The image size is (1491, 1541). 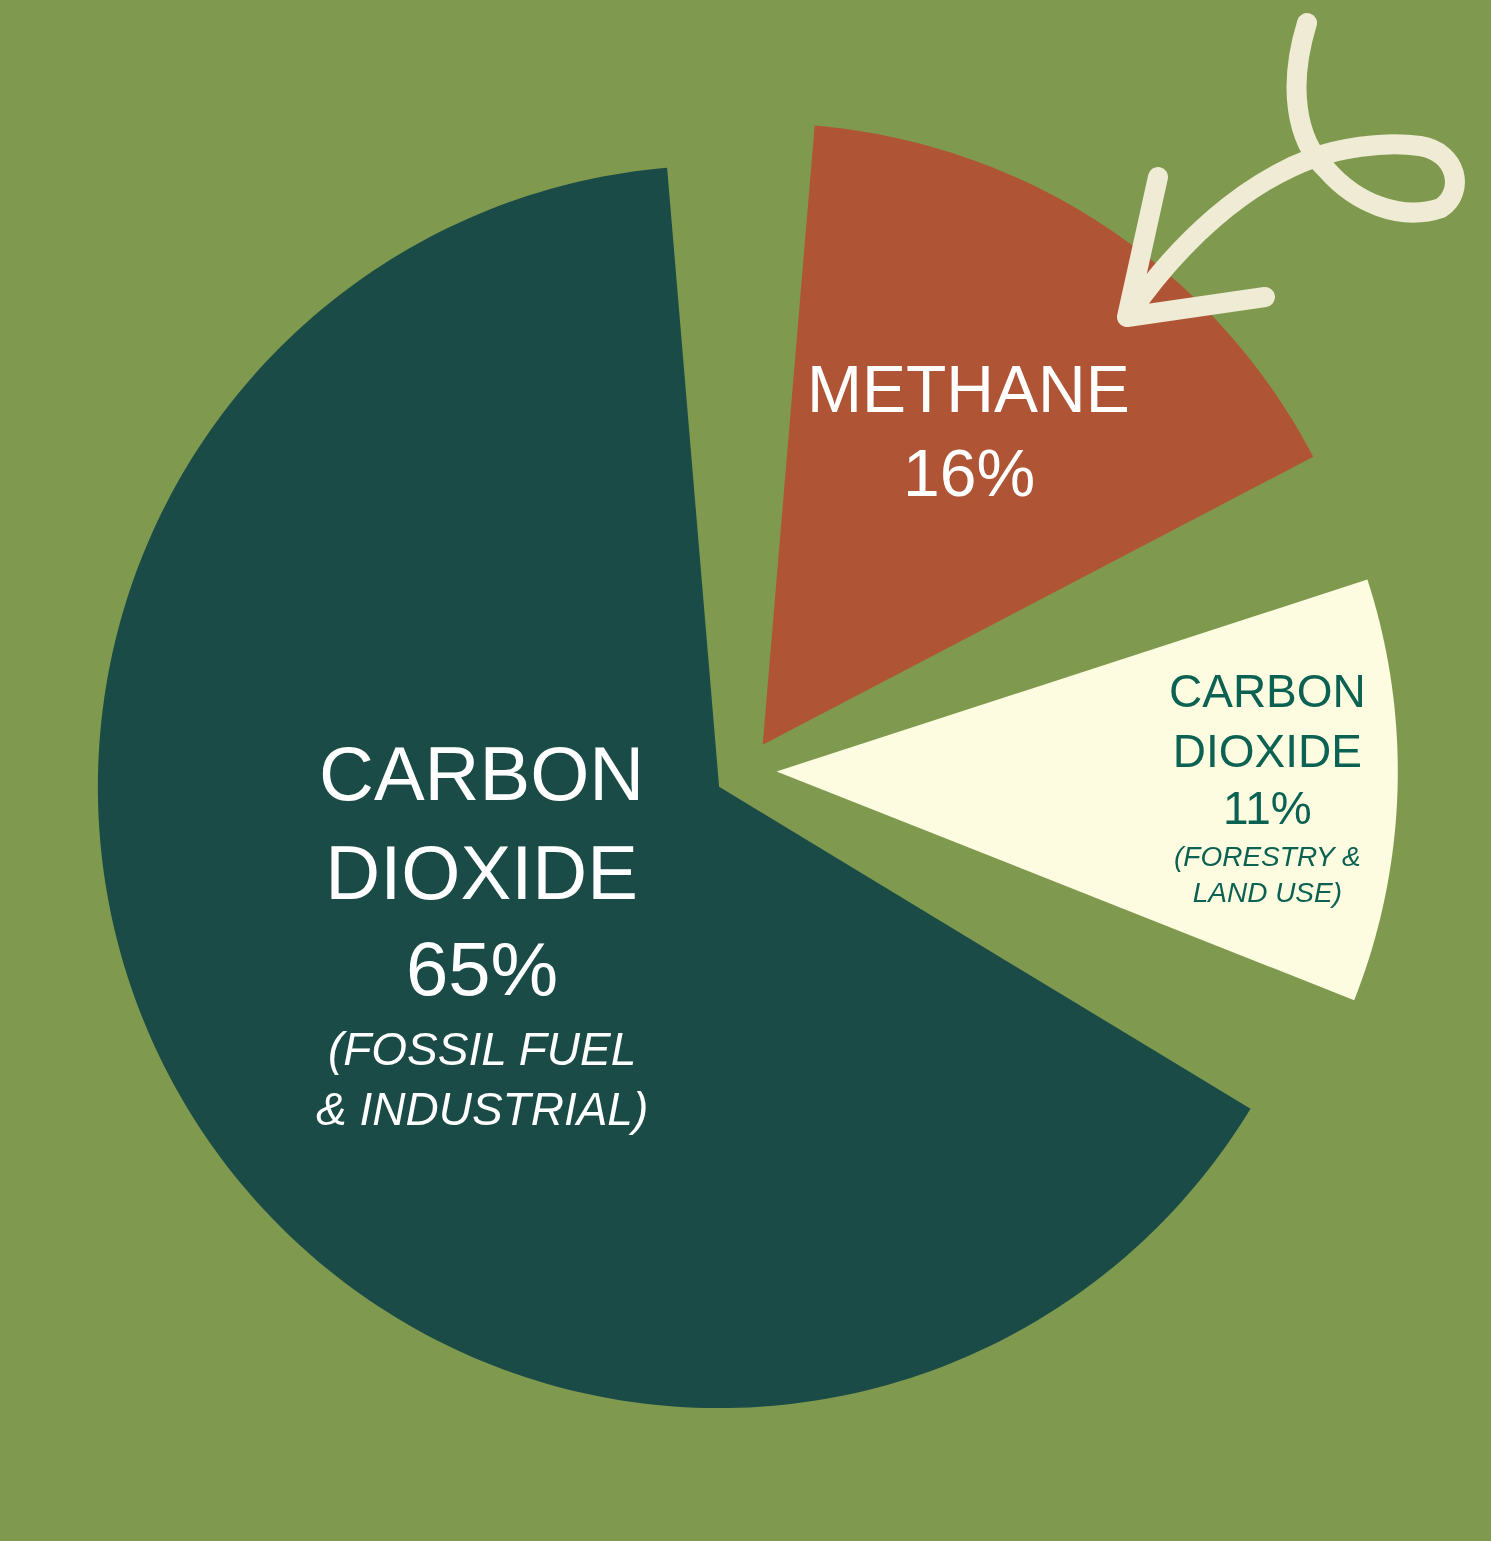 I want to click on data-label: 16%, so click(x=969, y=473).